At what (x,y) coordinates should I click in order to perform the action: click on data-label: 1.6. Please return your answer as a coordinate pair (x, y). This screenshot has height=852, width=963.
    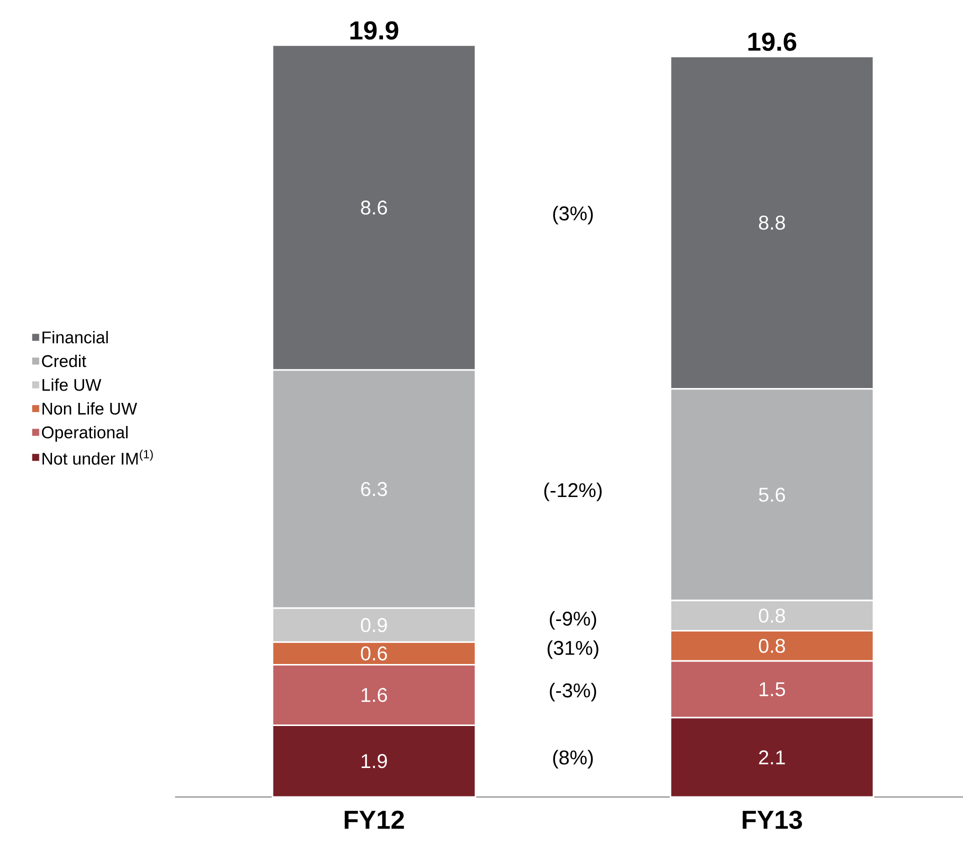
    Looking at the image, I should click on (374, 695).